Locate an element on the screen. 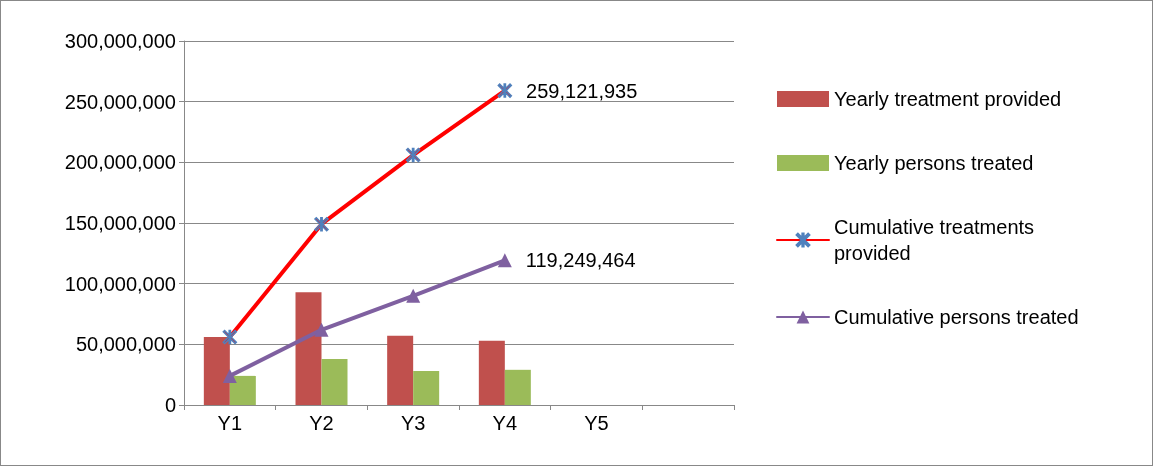 This screenshot has height=466, width=1153. y-tick-label: 100,000,000 is located at coordinates (120, 283).